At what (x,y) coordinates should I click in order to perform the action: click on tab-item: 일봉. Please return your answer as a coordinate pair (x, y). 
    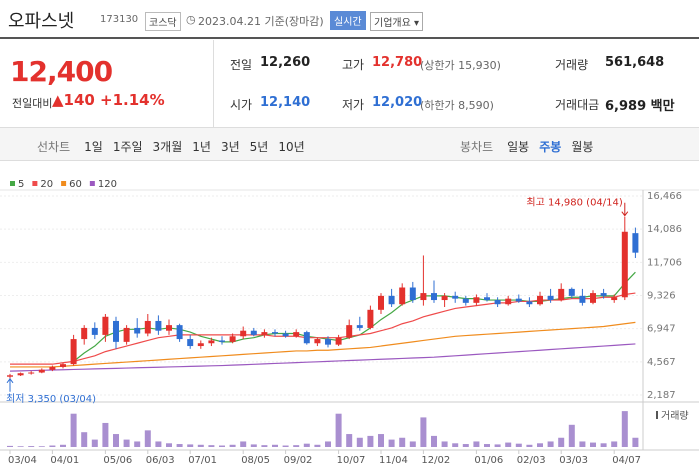
    Looking at the image, I should click on (518, 147).